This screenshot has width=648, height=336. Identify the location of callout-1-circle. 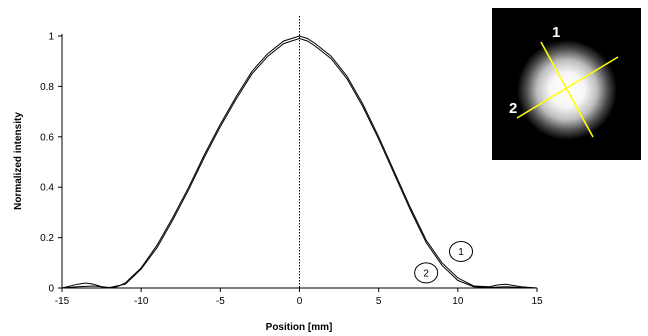
(461, 251).